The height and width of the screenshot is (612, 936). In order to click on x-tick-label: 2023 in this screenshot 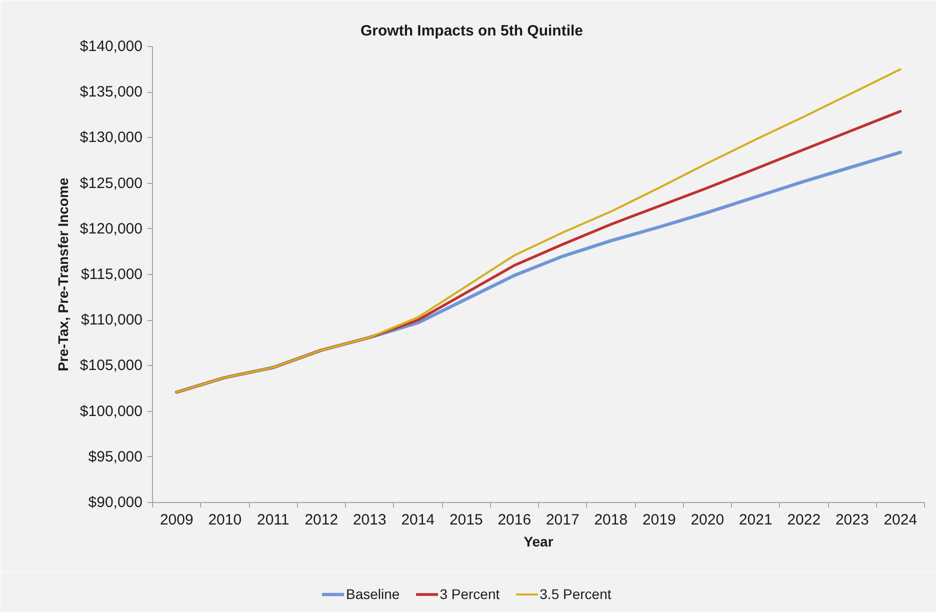, I will do `click(852, 520)`.